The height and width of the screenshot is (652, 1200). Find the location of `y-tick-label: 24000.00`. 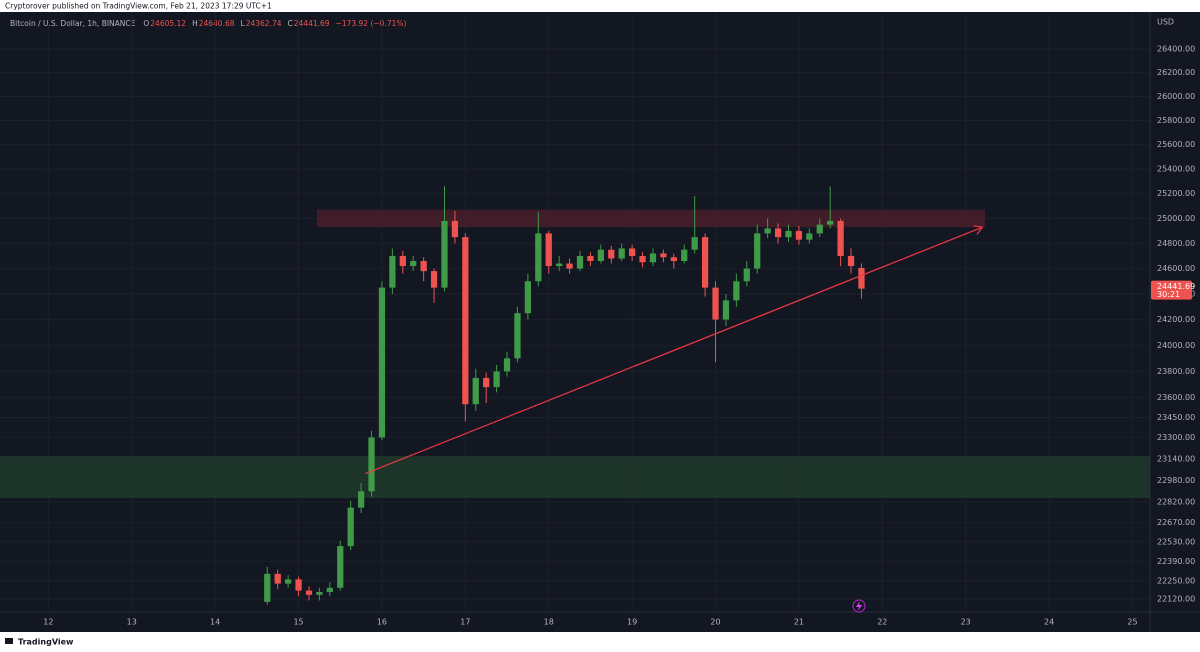

y-tick-label: 24000.00 is located at coordinates (1176, 345).